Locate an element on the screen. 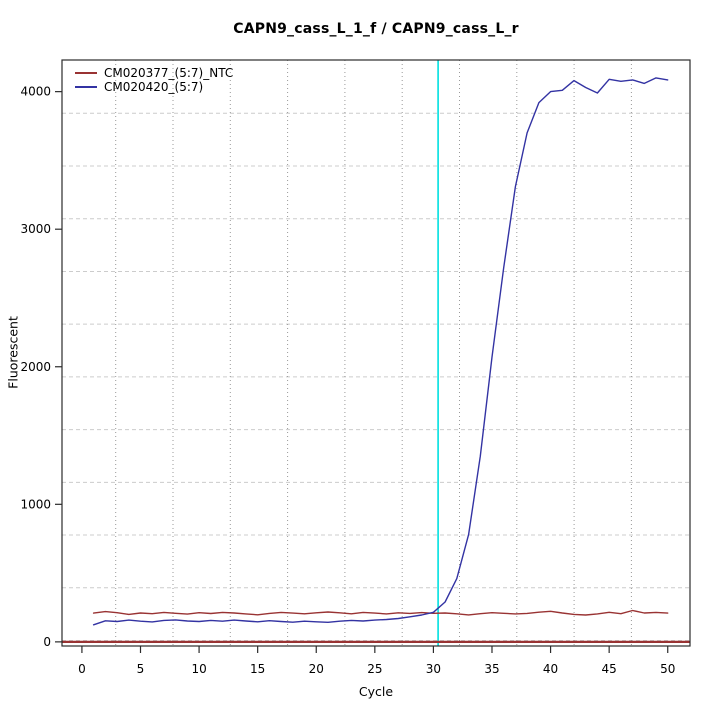  ntc-curve is located at coordinates (380, 612).